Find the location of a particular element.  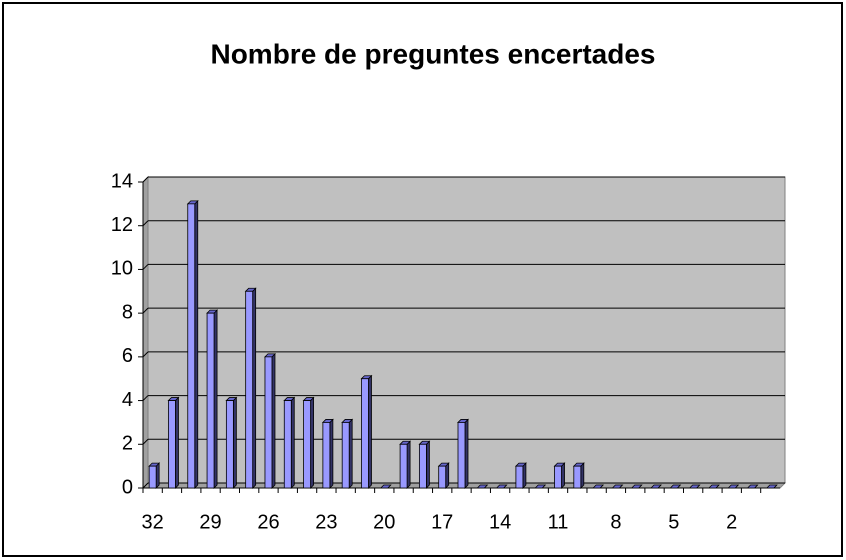

y-tick-label: 2 is located at coordinates (127, 444).